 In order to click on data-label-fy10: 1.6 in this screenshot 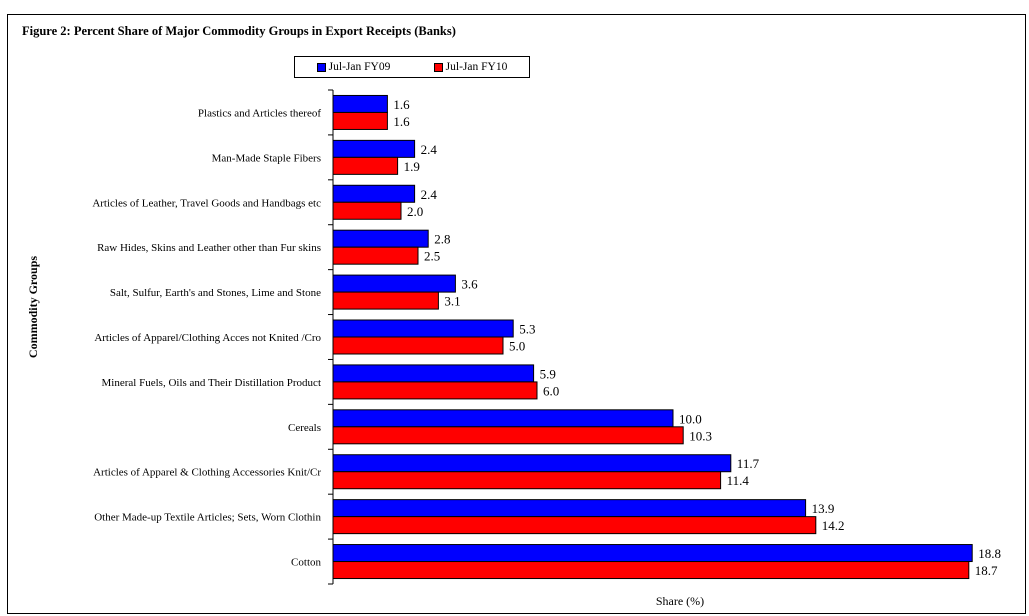, I will do `click(401, 121)`.